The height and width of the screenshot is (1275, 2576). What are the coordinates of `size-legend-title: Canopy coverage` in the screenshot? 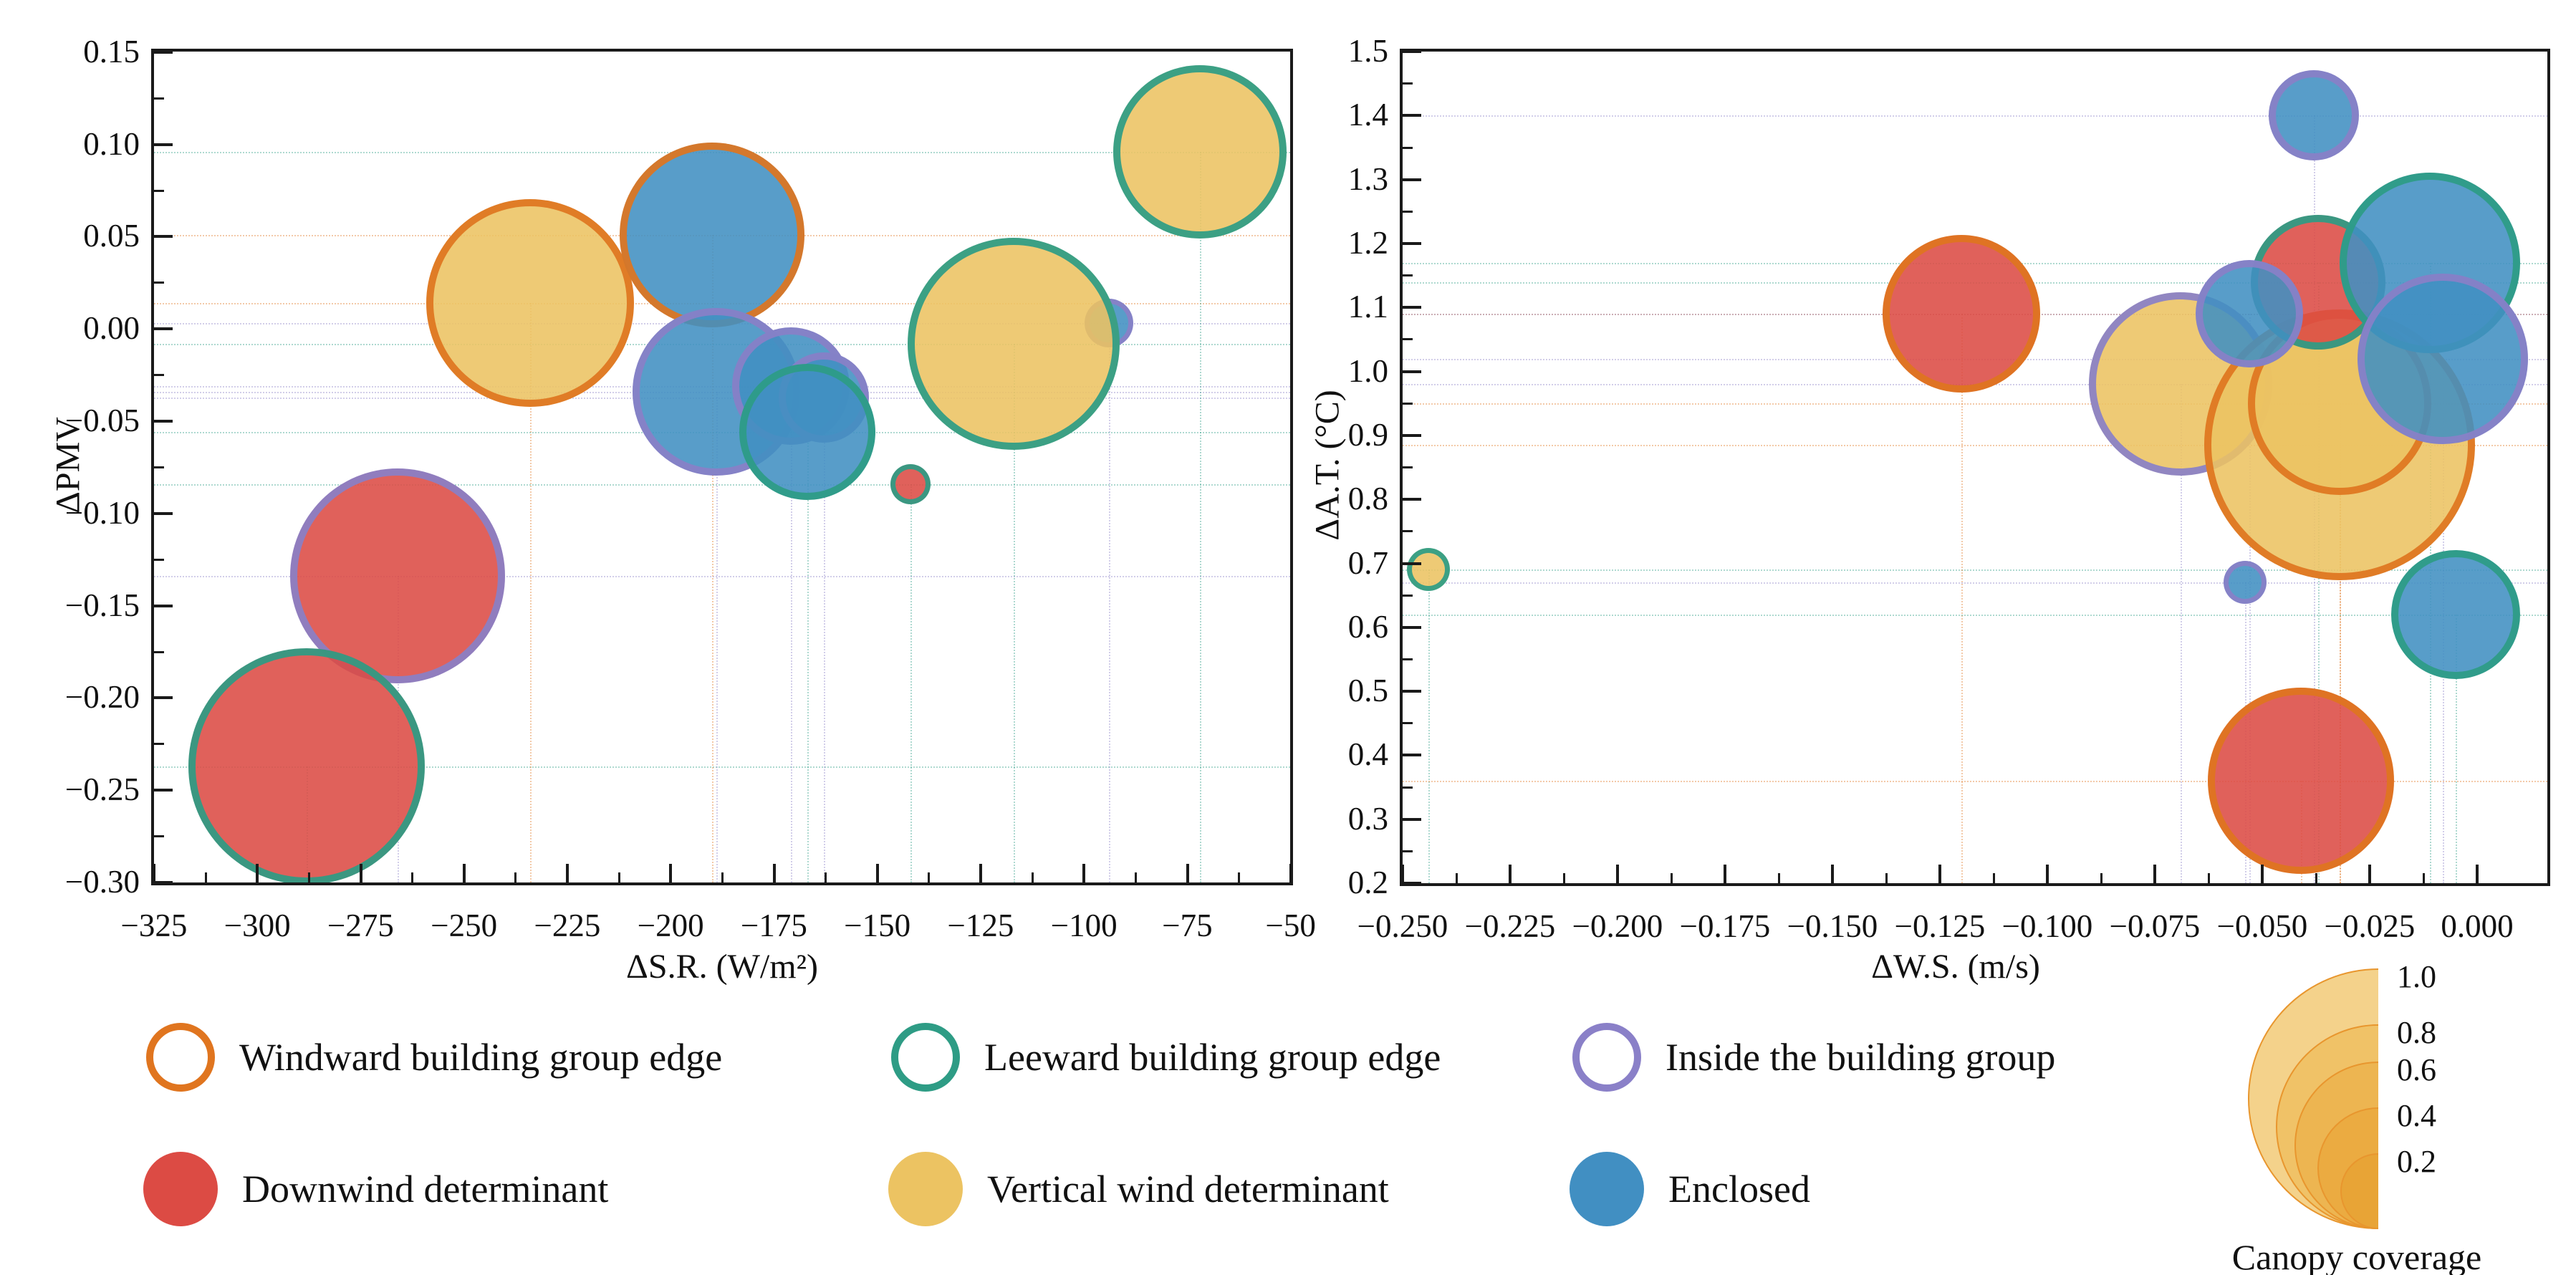 It's located at (2357, 1256).